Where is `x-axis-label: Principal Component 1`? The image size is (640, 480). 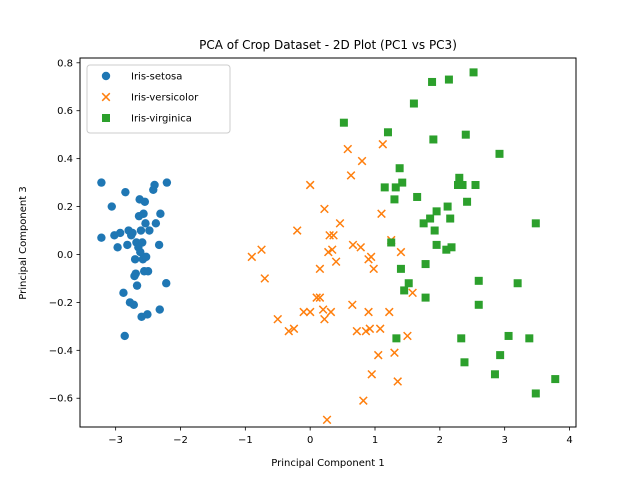 x-axis-label: Principal Component 1 is located at coordinates (327, 463).